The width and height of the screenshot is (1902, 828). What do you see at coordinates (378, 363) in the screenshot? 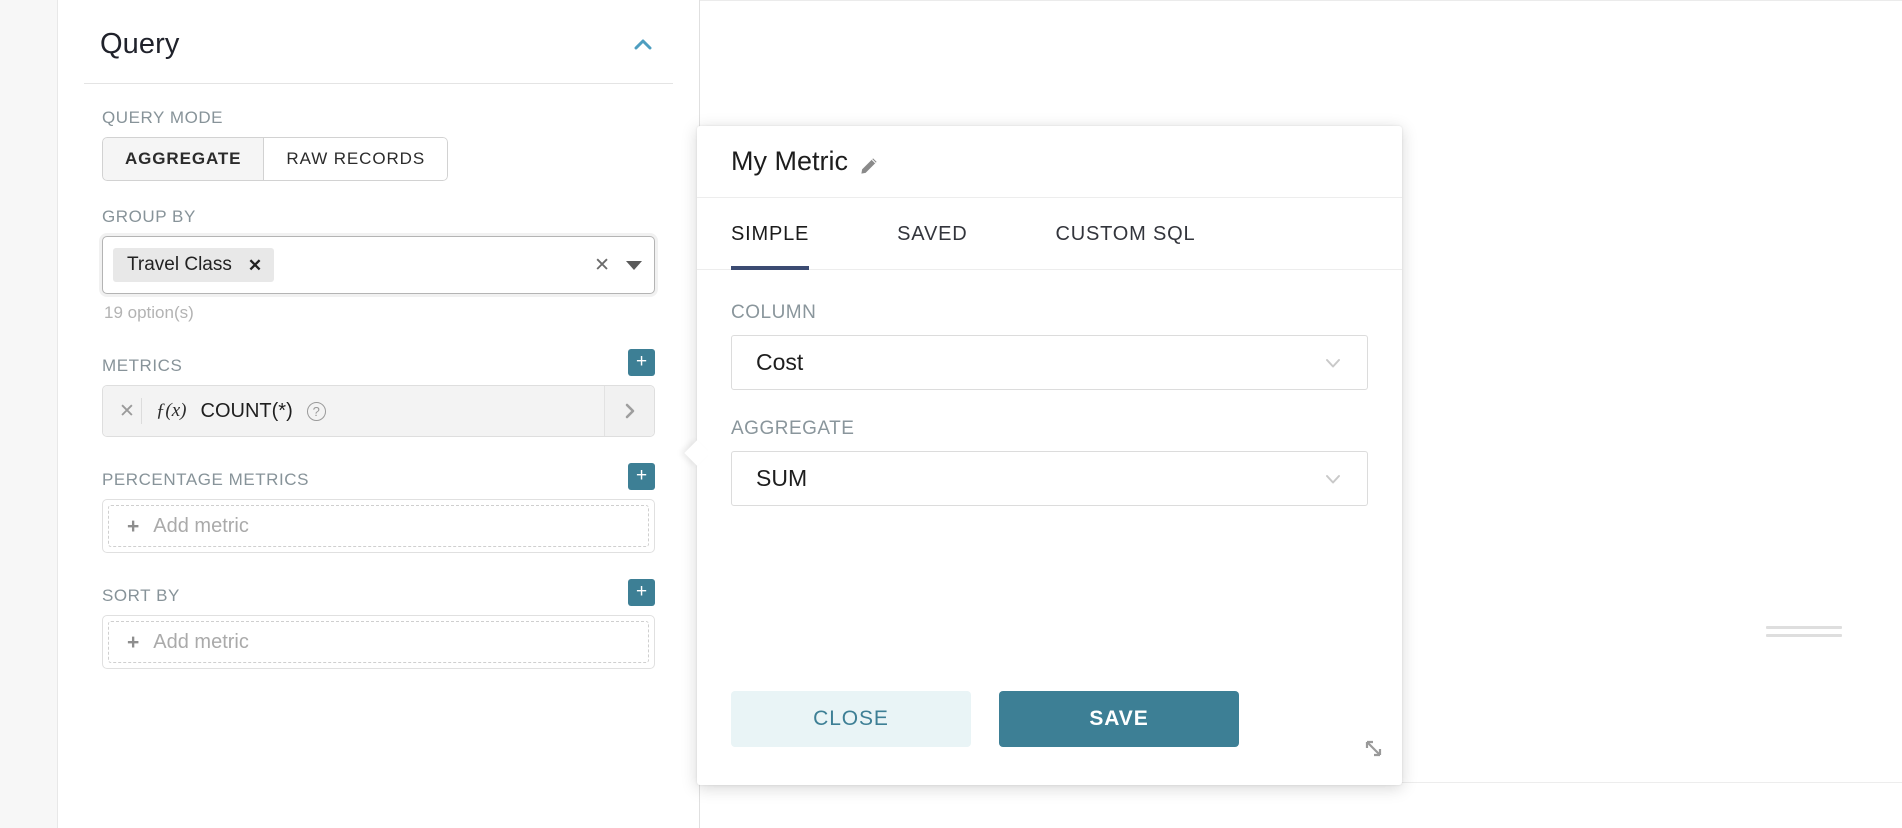
I see `metrics-header: METRICS +` at bounding box center [378, 363].